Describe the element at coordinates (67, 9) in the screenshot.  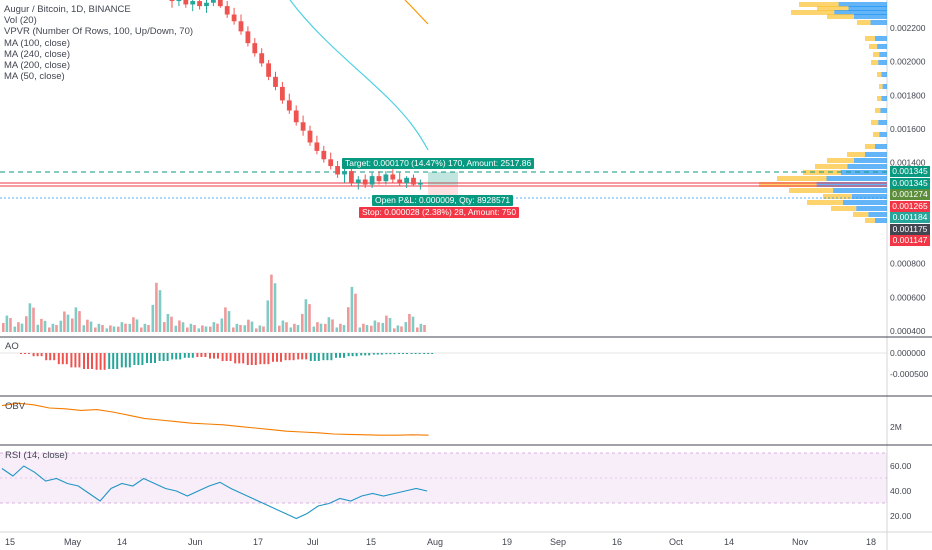
I see `symbol-title: Augur / Bitcoin, 1D, BINANCE` at that location.